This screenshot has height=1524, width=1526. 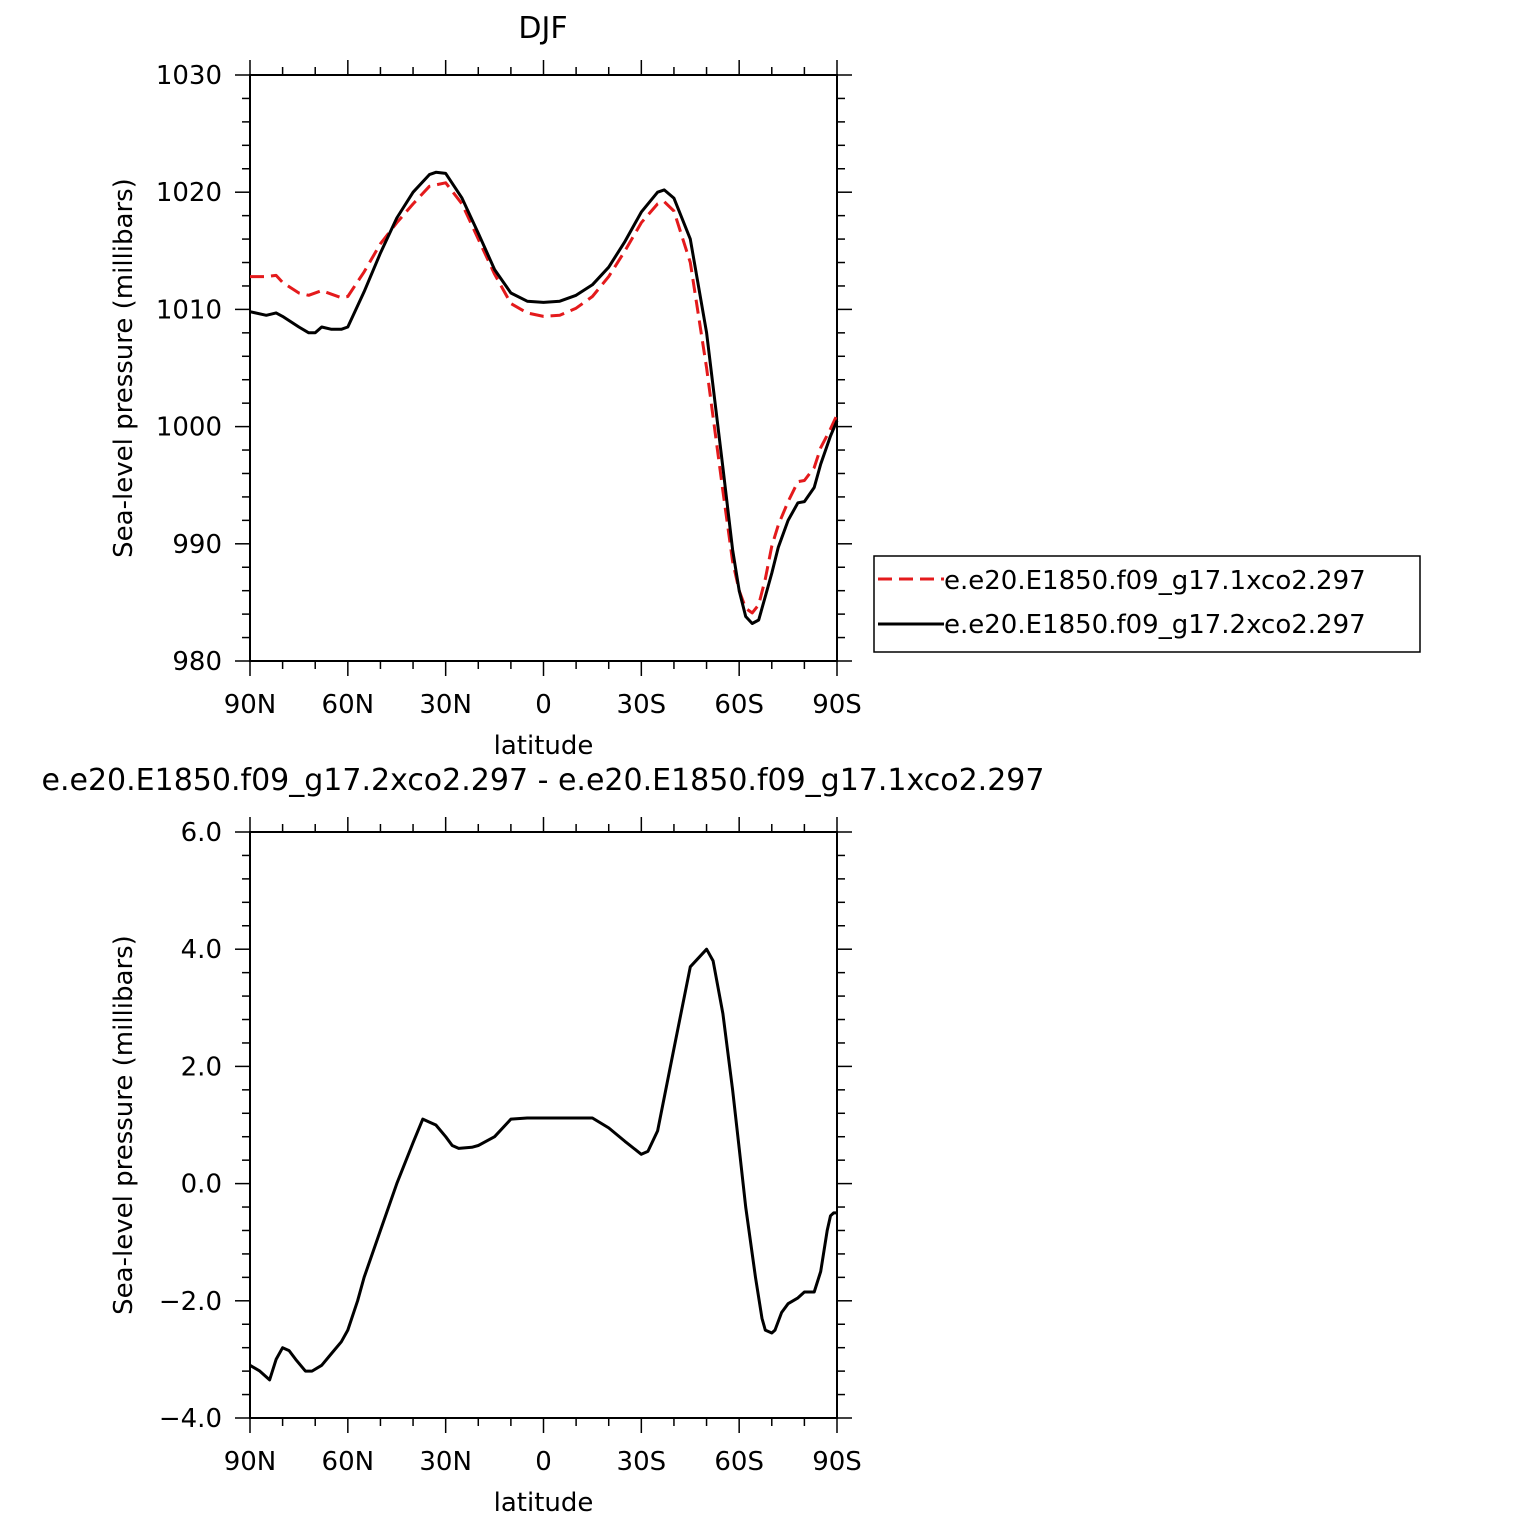 What do you see at coordinates (189, 428) in the screenshot?
I see `y-tick-label: 1000` at bounding box center [189, 428].